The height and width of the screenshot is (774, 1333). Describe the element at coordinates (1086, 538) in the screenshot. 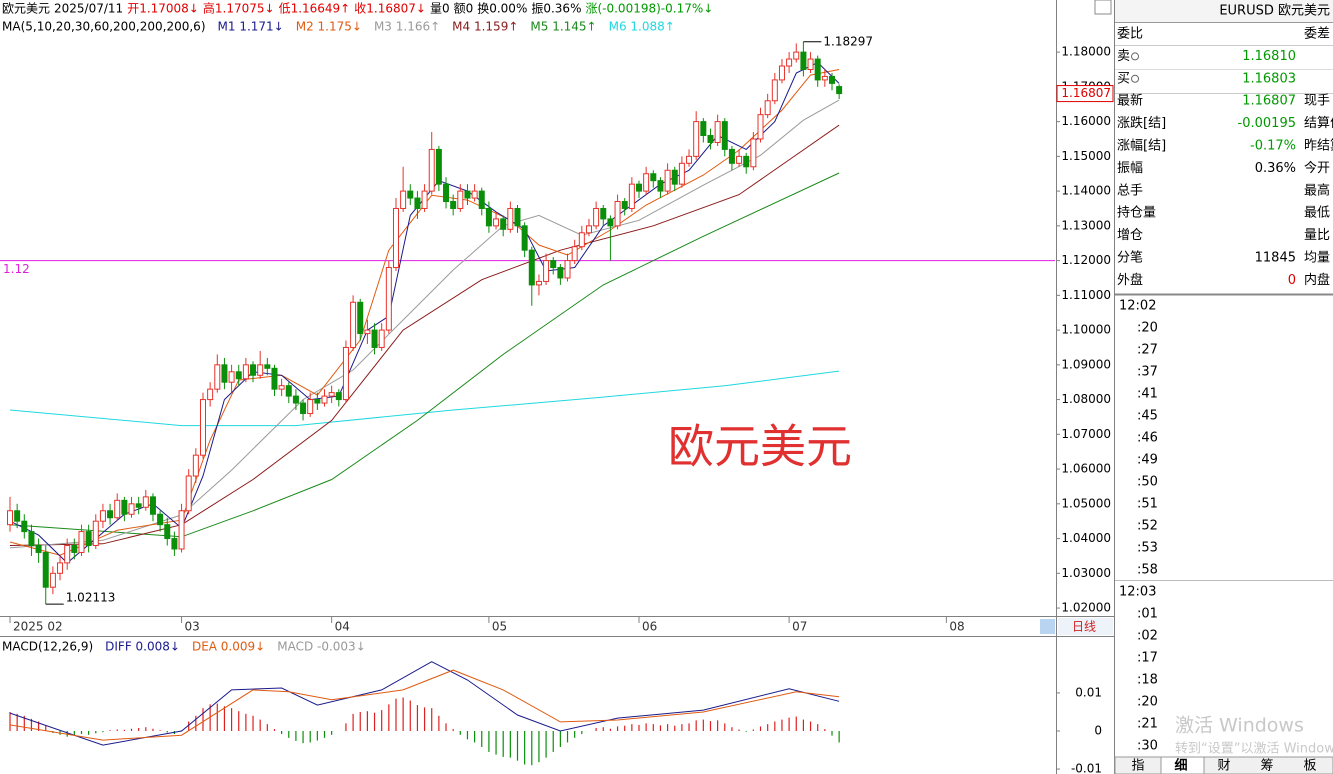

I see `y-tick-label: 1.04000` at that location.